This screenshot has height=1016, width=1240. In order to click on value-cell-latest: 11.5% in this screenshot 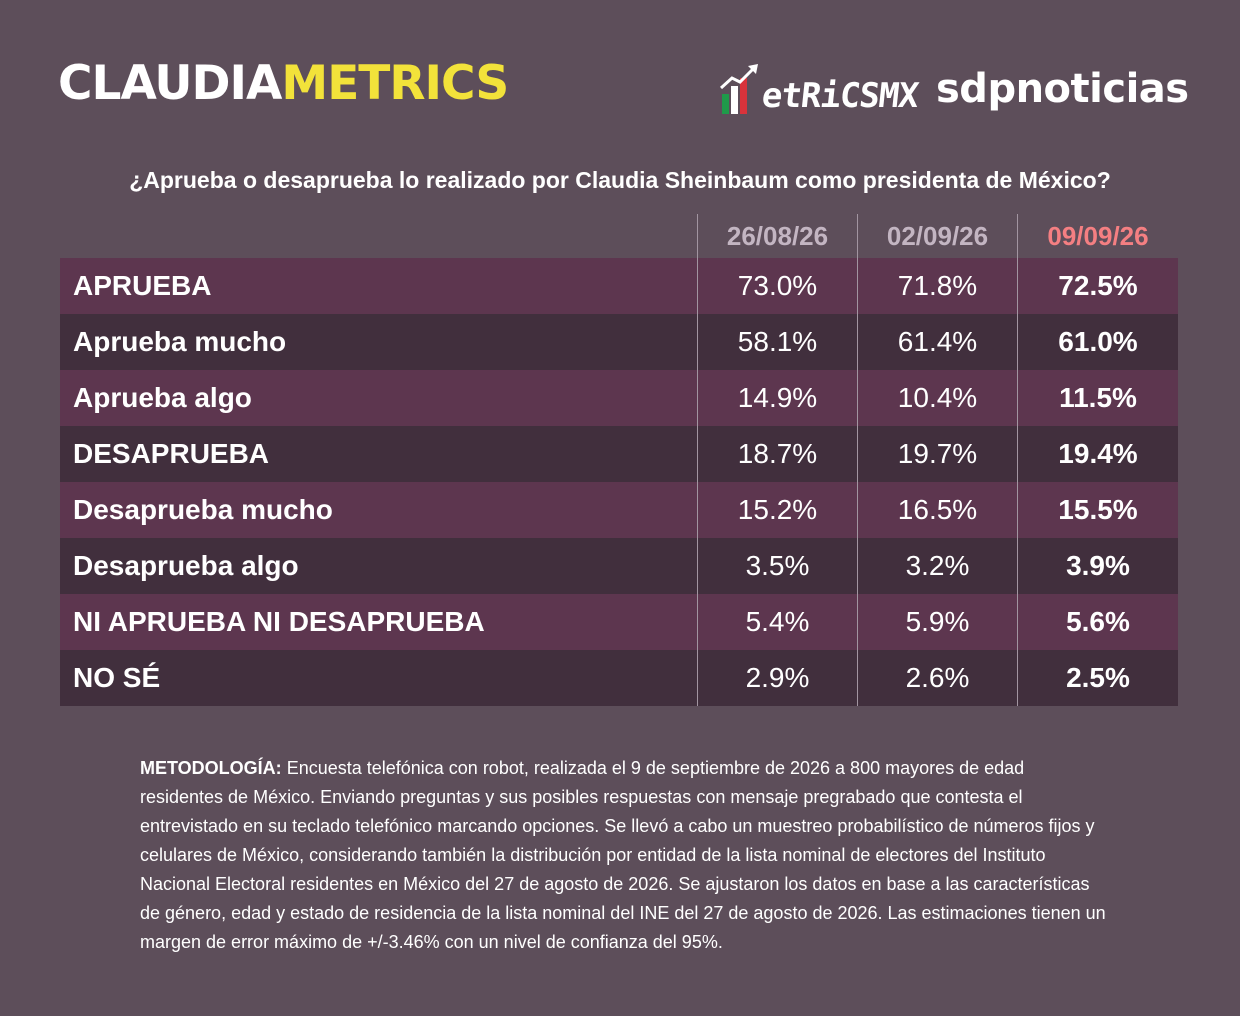, I will do `click(1097, 398)`.